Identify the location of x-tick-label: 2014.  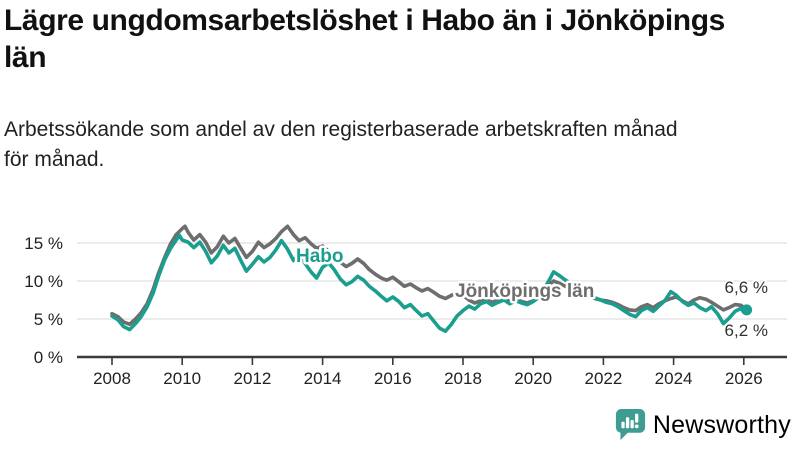
(323, 378).